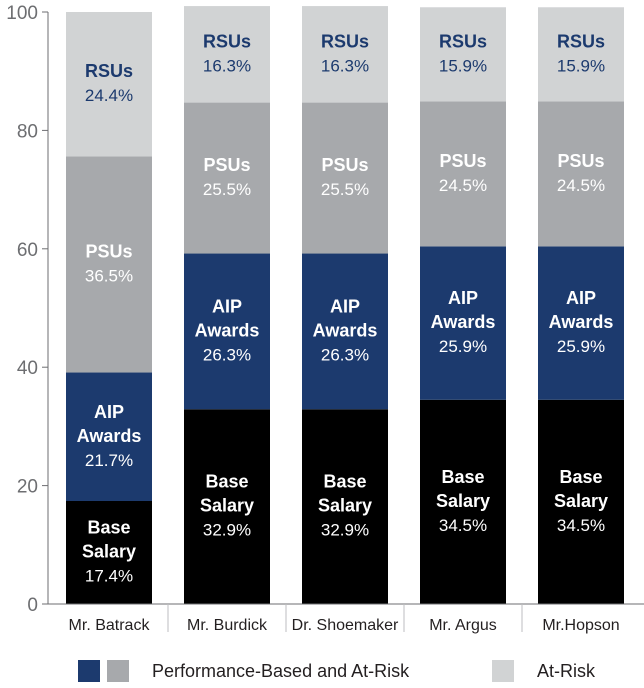 The height and width of the screenshot is (688, 644). What do you see at coordinates (463, 625) in the screenshot?
I see `x-tick-label: Mr. Argus` at bounding box center [463, 625].